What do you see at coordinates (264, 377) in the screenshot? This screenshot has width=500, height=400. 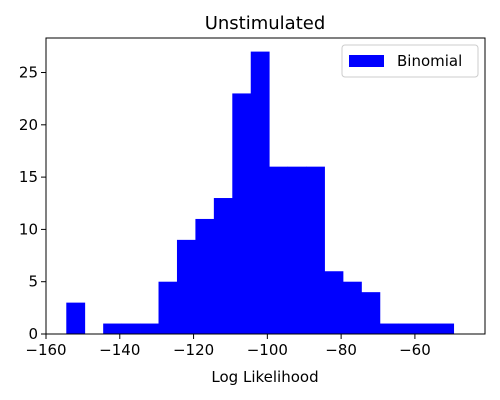 I see `x-axis-label: Log Likelihood` at bounding box center [264, 377].